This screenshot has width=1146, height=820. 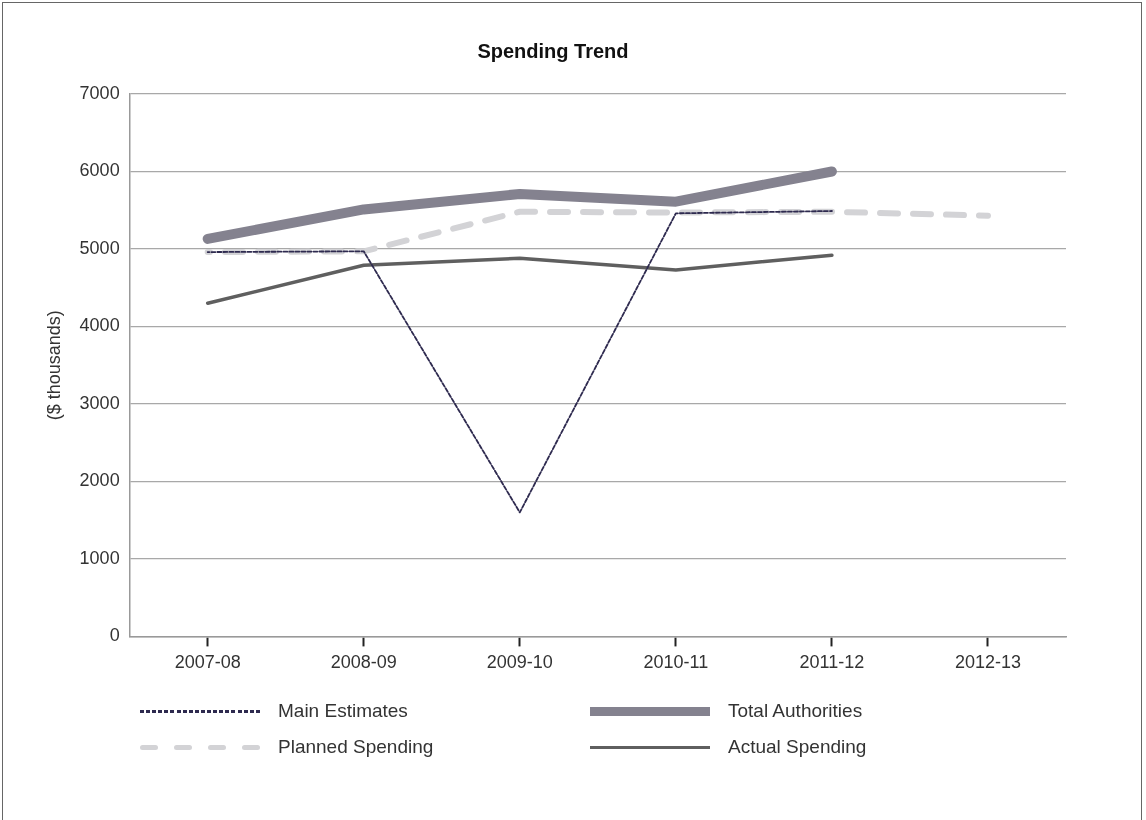 I want to click on y-tick-label: 5000, so click(x=99, y=247).